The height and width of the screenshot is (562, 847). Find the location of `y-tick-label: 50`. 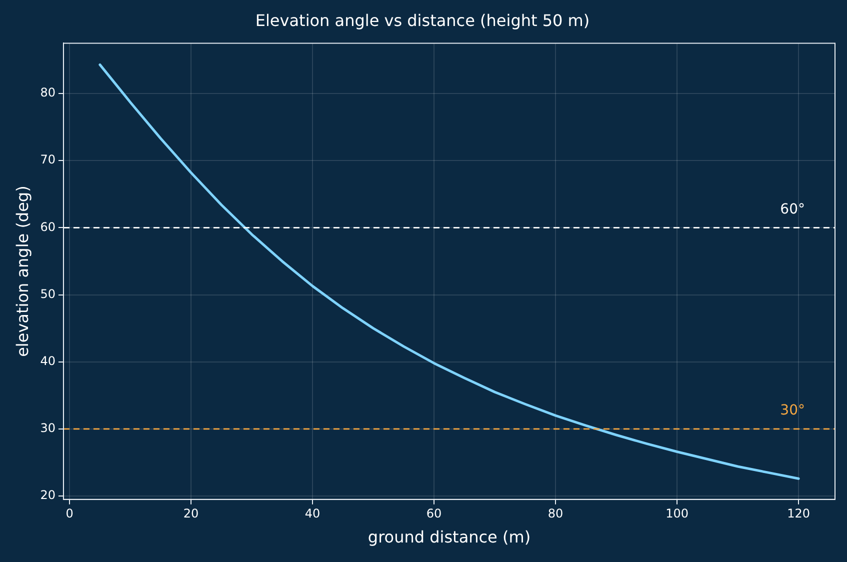

y-tick-label: 50 is located at coordinates (48, 293).